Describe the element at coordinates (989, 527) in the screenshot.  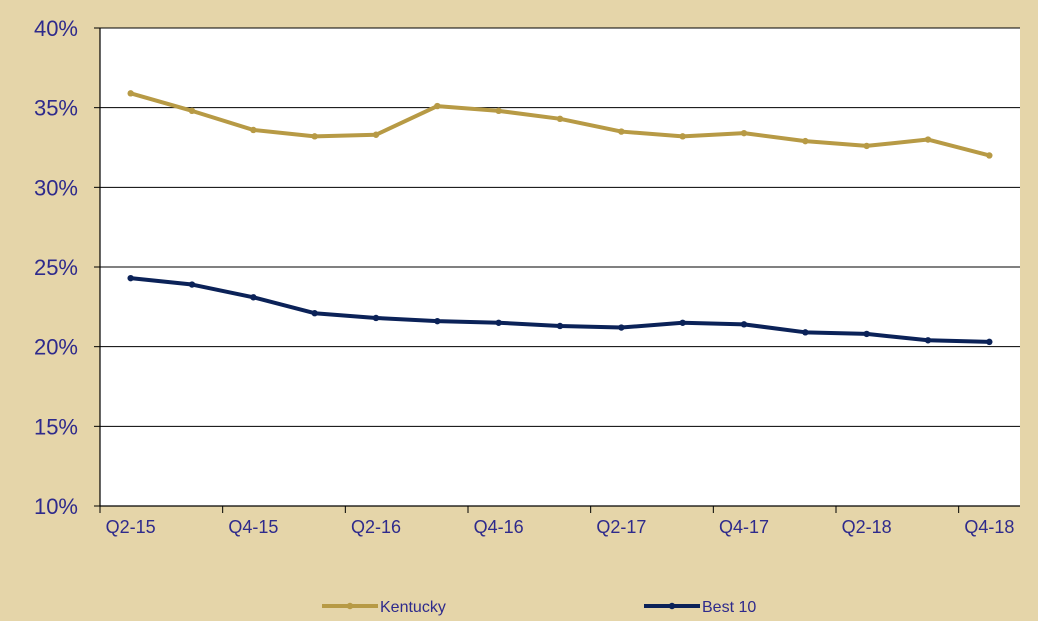
I see `x-tick-label: Q4-18` at that location.